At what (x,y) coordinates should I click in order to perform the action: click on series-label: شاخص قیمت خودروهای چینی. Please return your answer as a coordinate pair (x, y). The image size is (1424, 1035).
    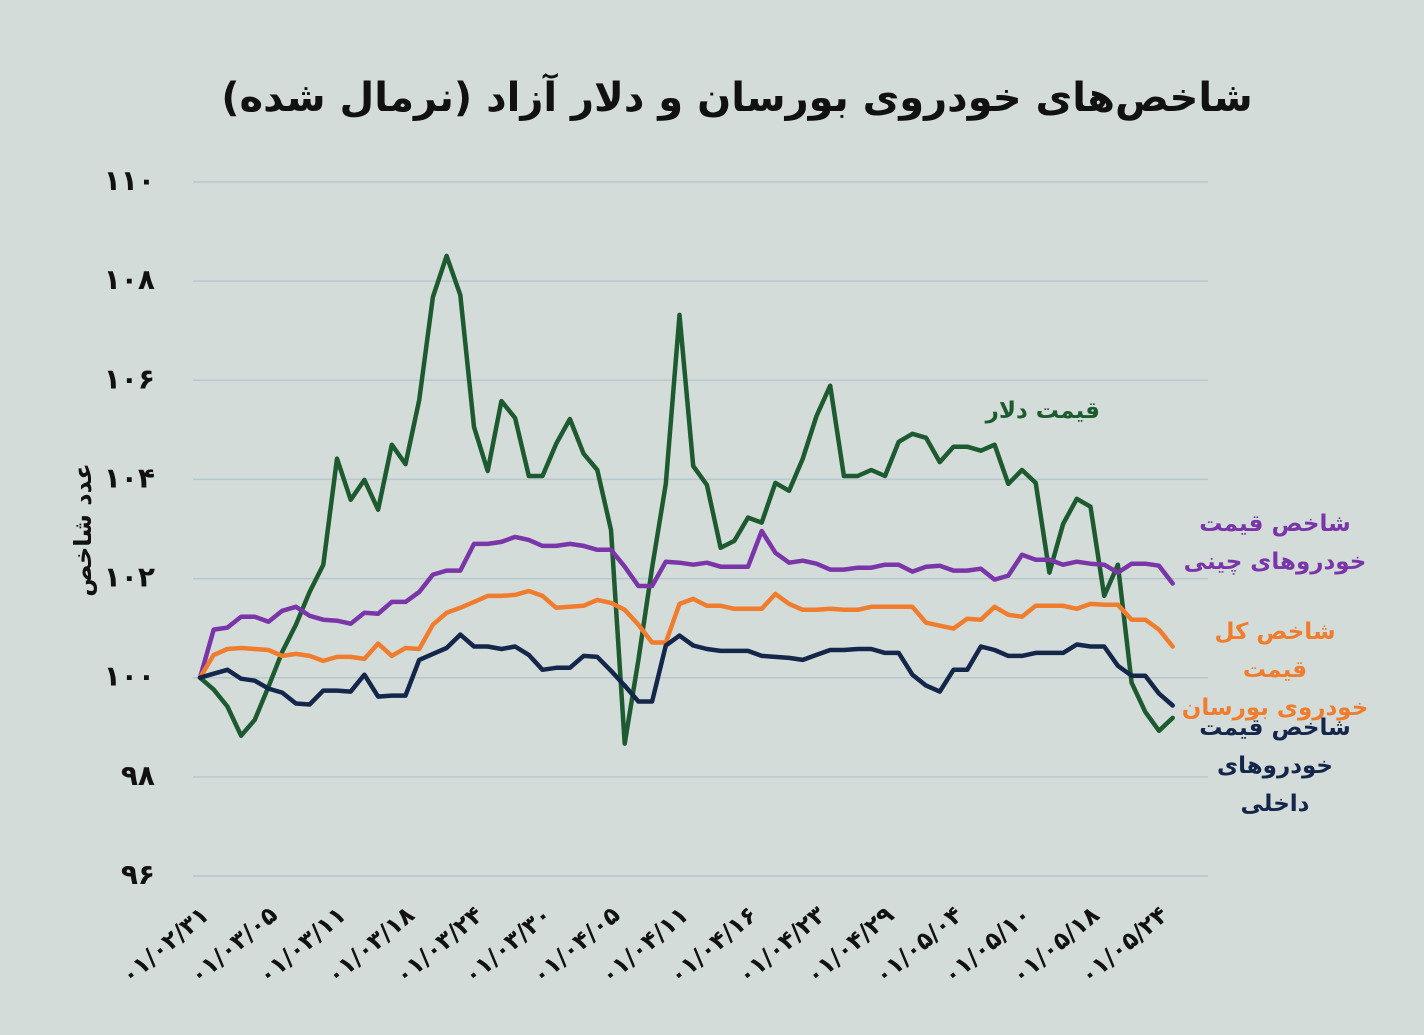
    Looking at the image, I should click on (1275, 543).